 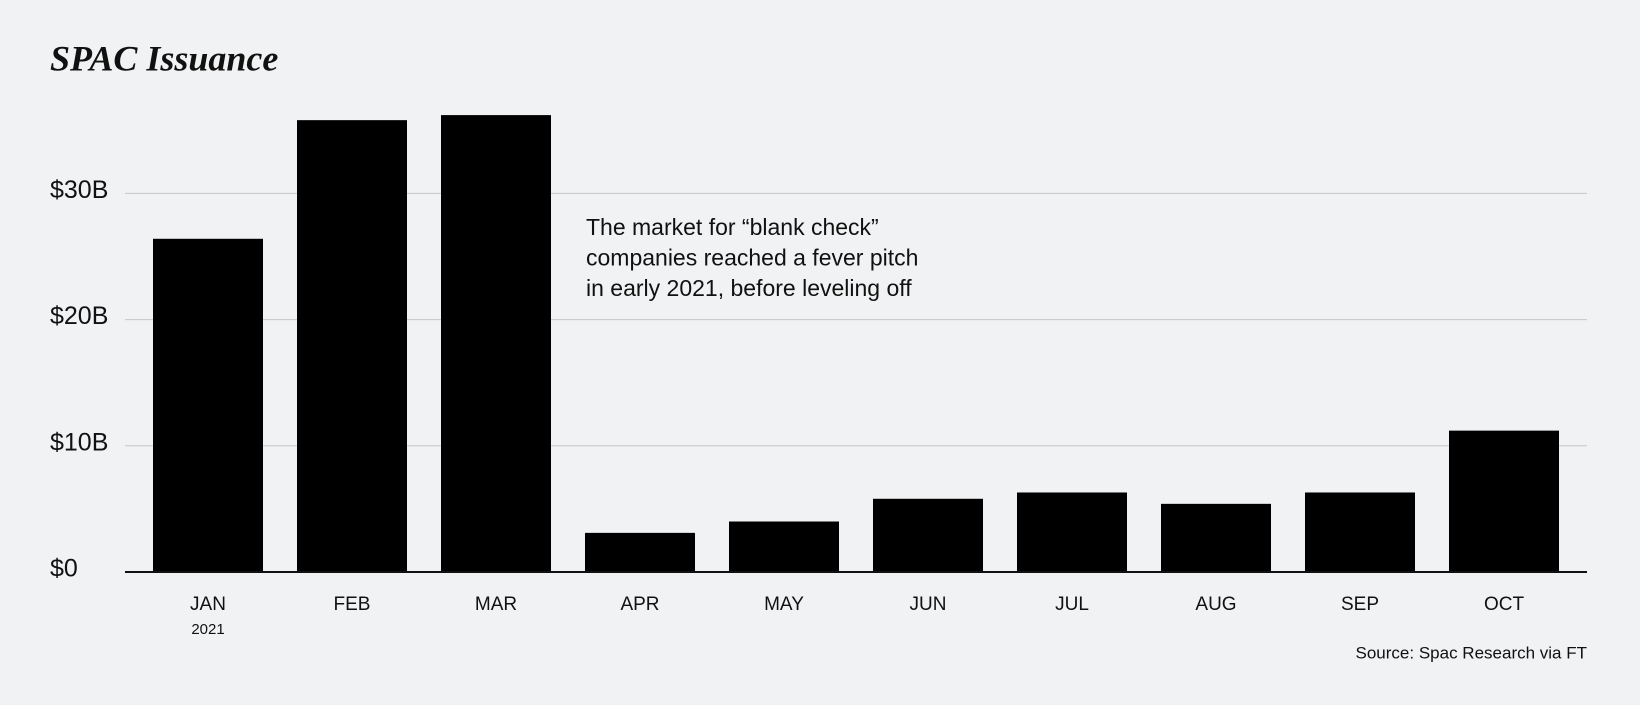 I want to click on x-tick-label: MAY, so click(x=784, y=604).